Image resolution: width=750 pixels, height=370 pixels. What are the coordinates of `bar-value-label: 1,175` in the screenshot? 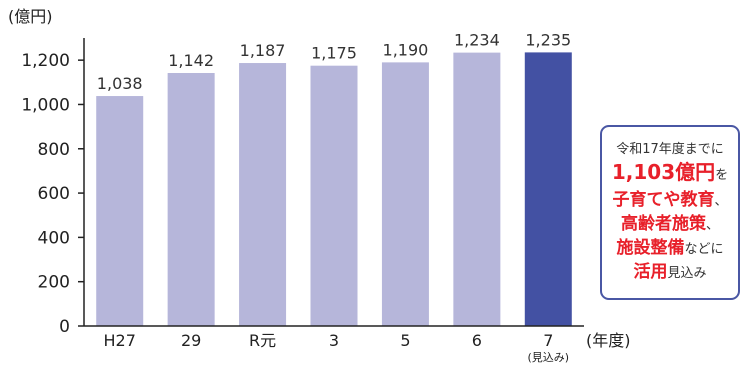 It's located at (334, 53).